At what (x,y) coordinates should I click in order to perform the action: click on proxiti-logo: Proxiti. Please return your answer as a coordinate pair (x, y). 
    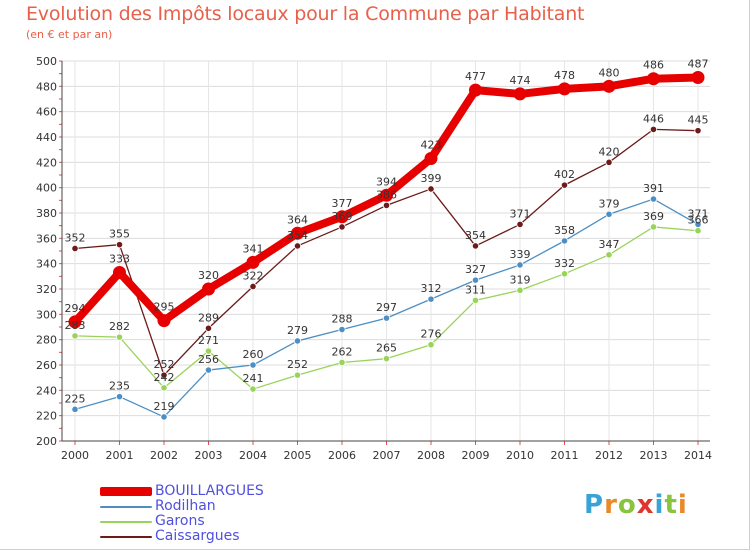
    Looking at the image, I should click on (636, 505).